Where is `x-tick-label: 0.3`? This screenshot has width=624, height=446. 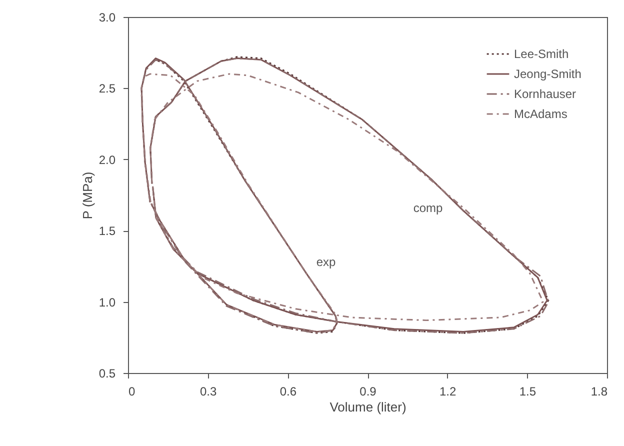 x-tick-label: 0.3 is located at coordinates (208, 391).